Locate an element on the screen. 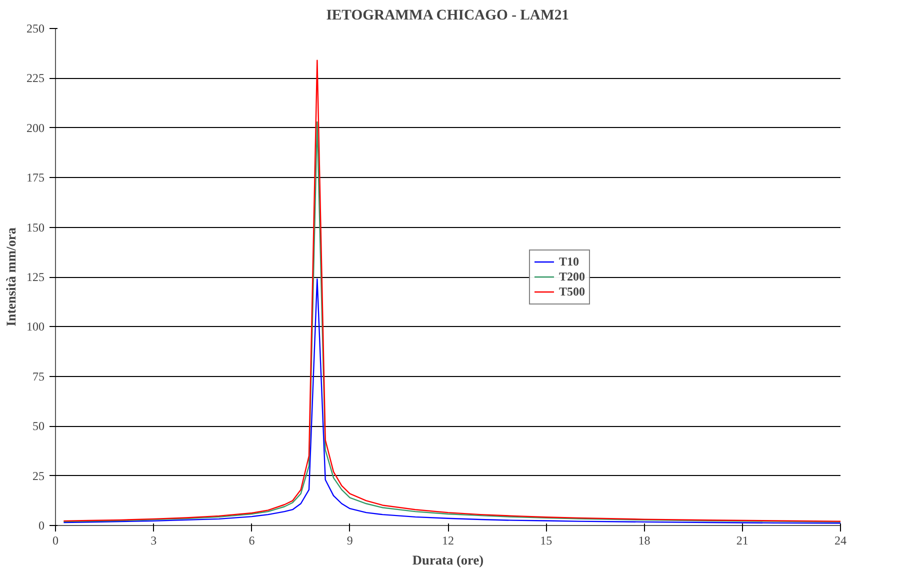 This screenshot has height=579, width=912. x-tick-label: 0 is located at coordinates (55, 541).